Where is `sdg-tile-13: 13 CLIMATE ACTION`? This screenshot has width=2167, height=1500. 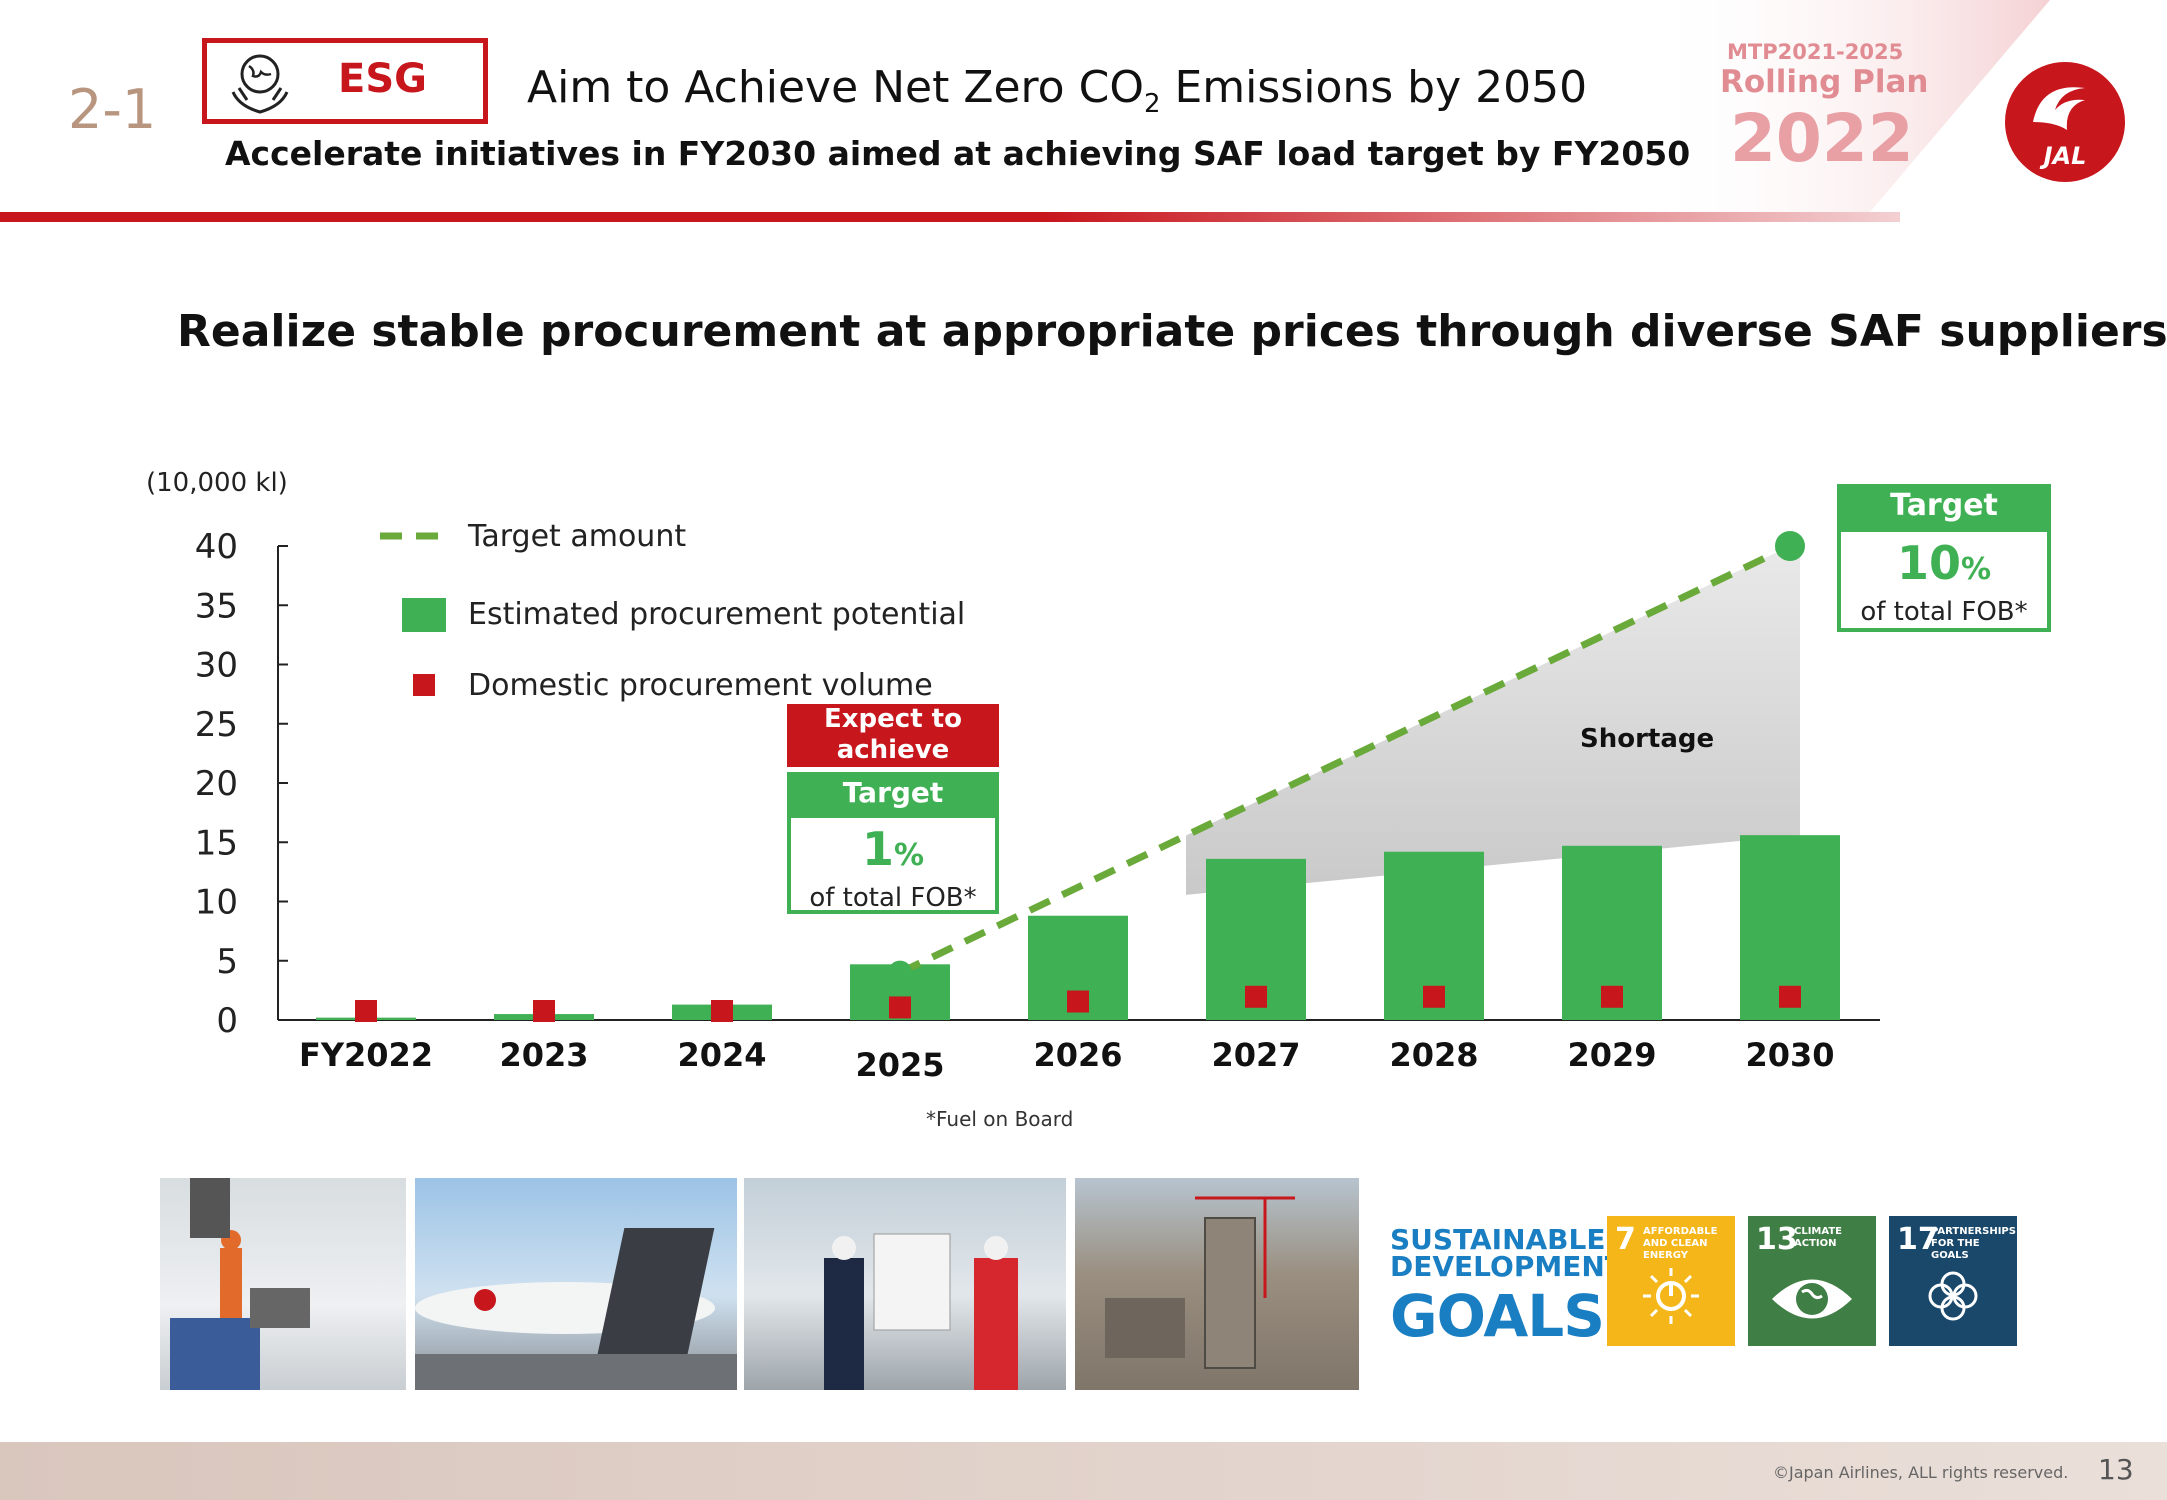
sdg-tile-13: 13 CLIMATE ACTION is located at coordinates (1812, 1281).